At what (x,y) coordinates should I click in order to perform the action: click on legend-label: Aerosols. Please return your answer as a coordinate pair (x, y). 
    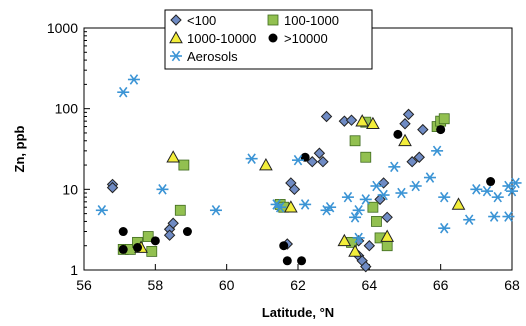
    Looking at the image, I should click on (212, 56).